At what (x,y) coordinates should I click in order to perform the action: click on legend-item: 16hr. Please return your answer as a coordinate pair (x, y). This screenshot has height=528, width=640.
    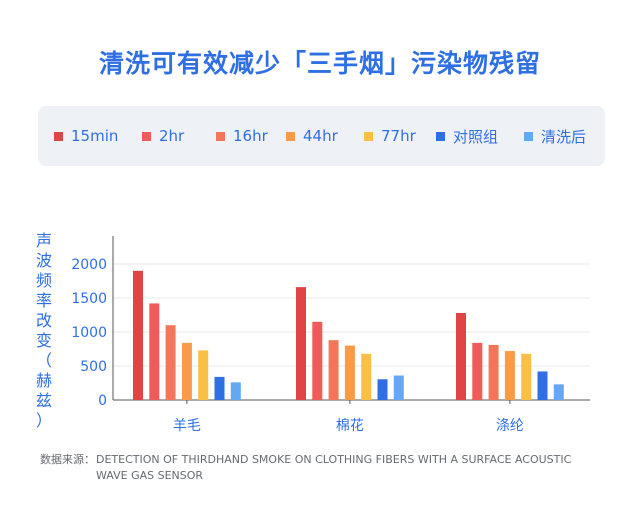
    Looking at the image, I should click on (242, 136).